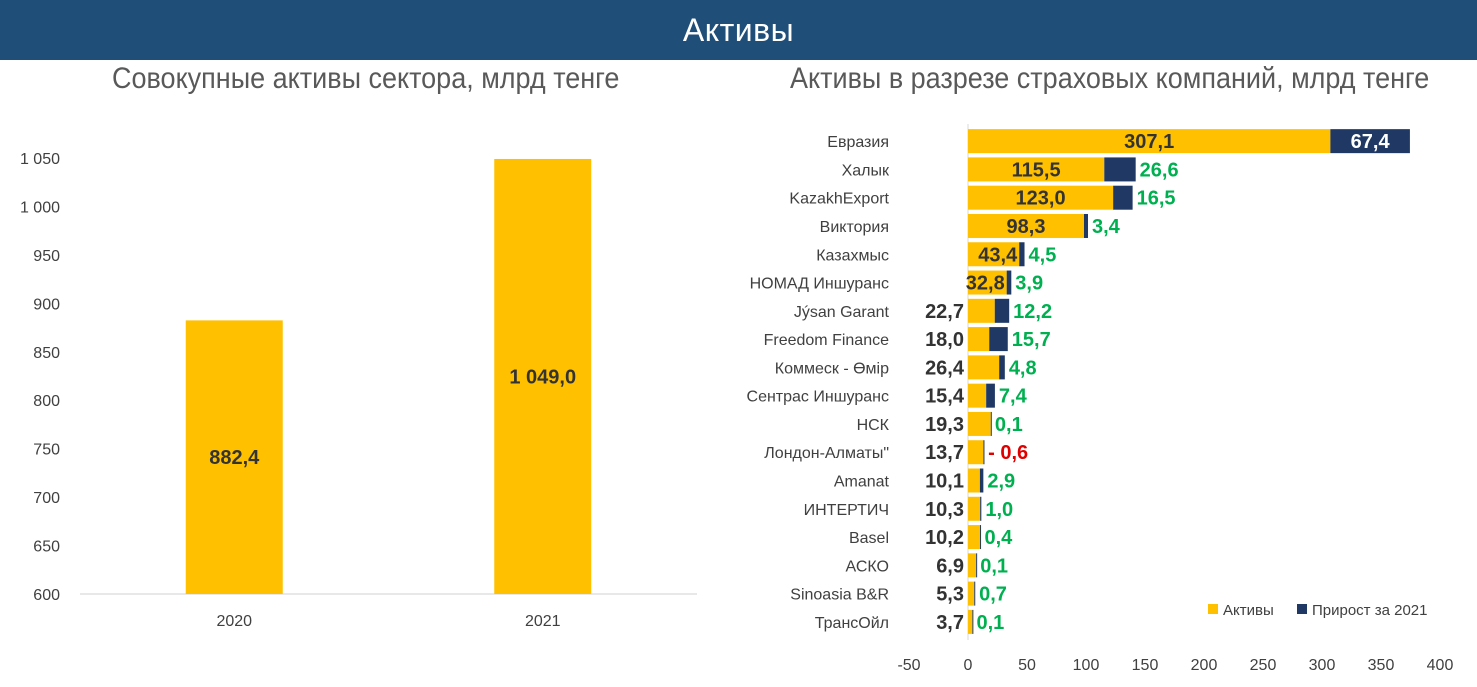 This screenshot has height=687, width=1477. I want to click on banner-title: Активы, so click(738, 29).